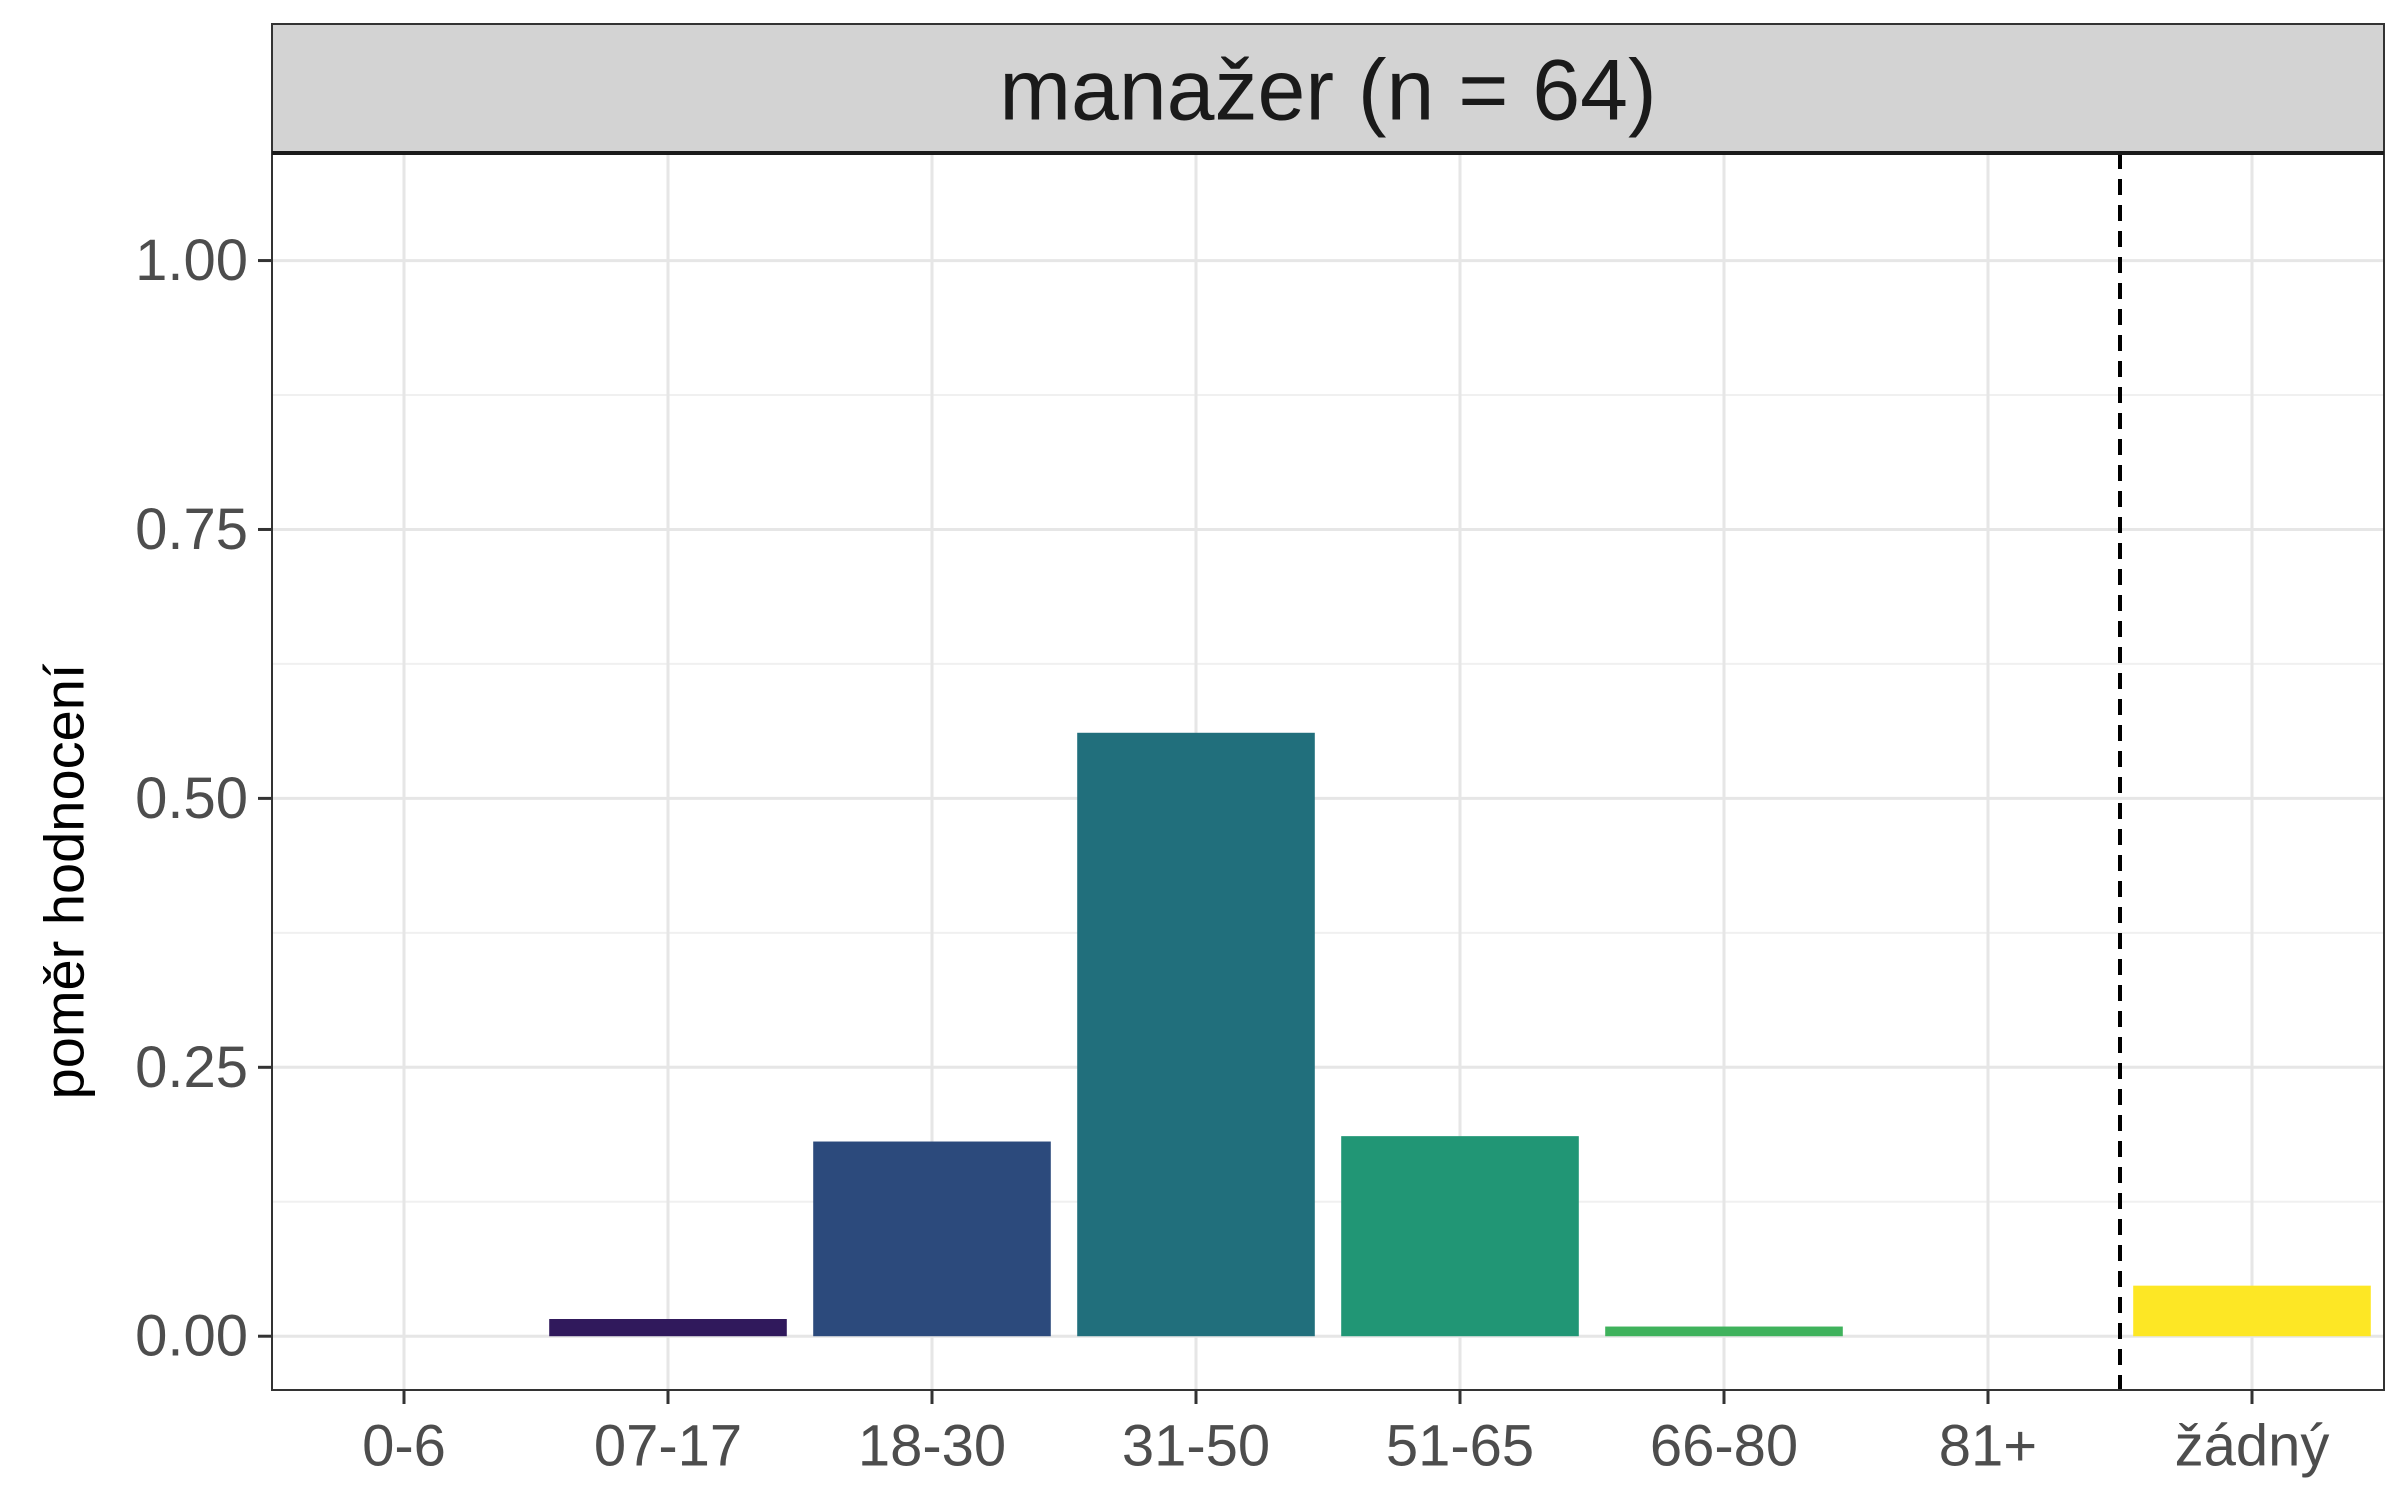  I want to click on x-tick-label: žádný, so click(2252, 1446).